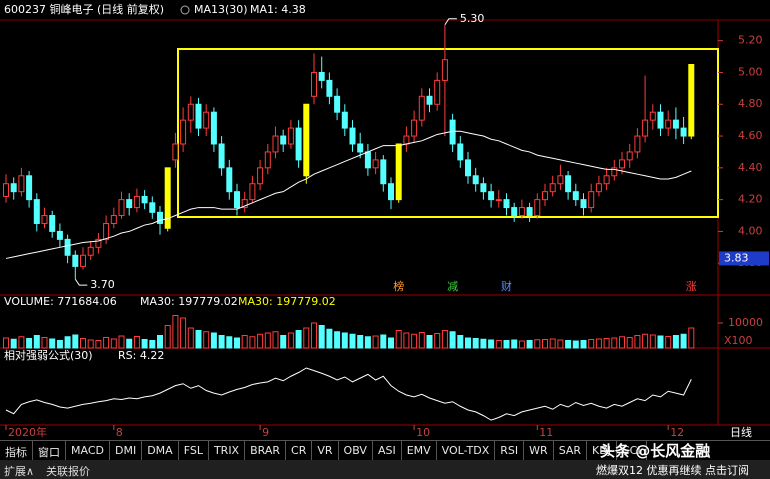  Describe the element at coordinates (348, 394) in the screenshot. I see `rs-line` at that location.